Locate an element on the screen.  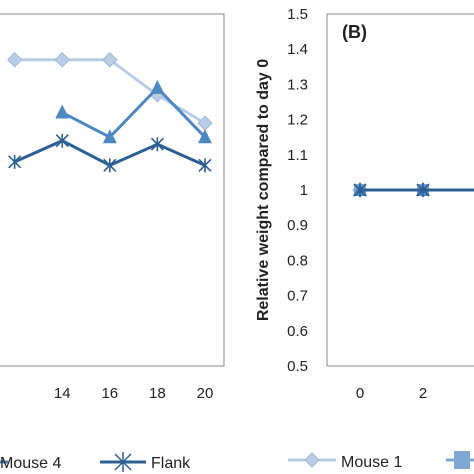
right-x-tick-label: 0 is located at coordinates (360, 393).